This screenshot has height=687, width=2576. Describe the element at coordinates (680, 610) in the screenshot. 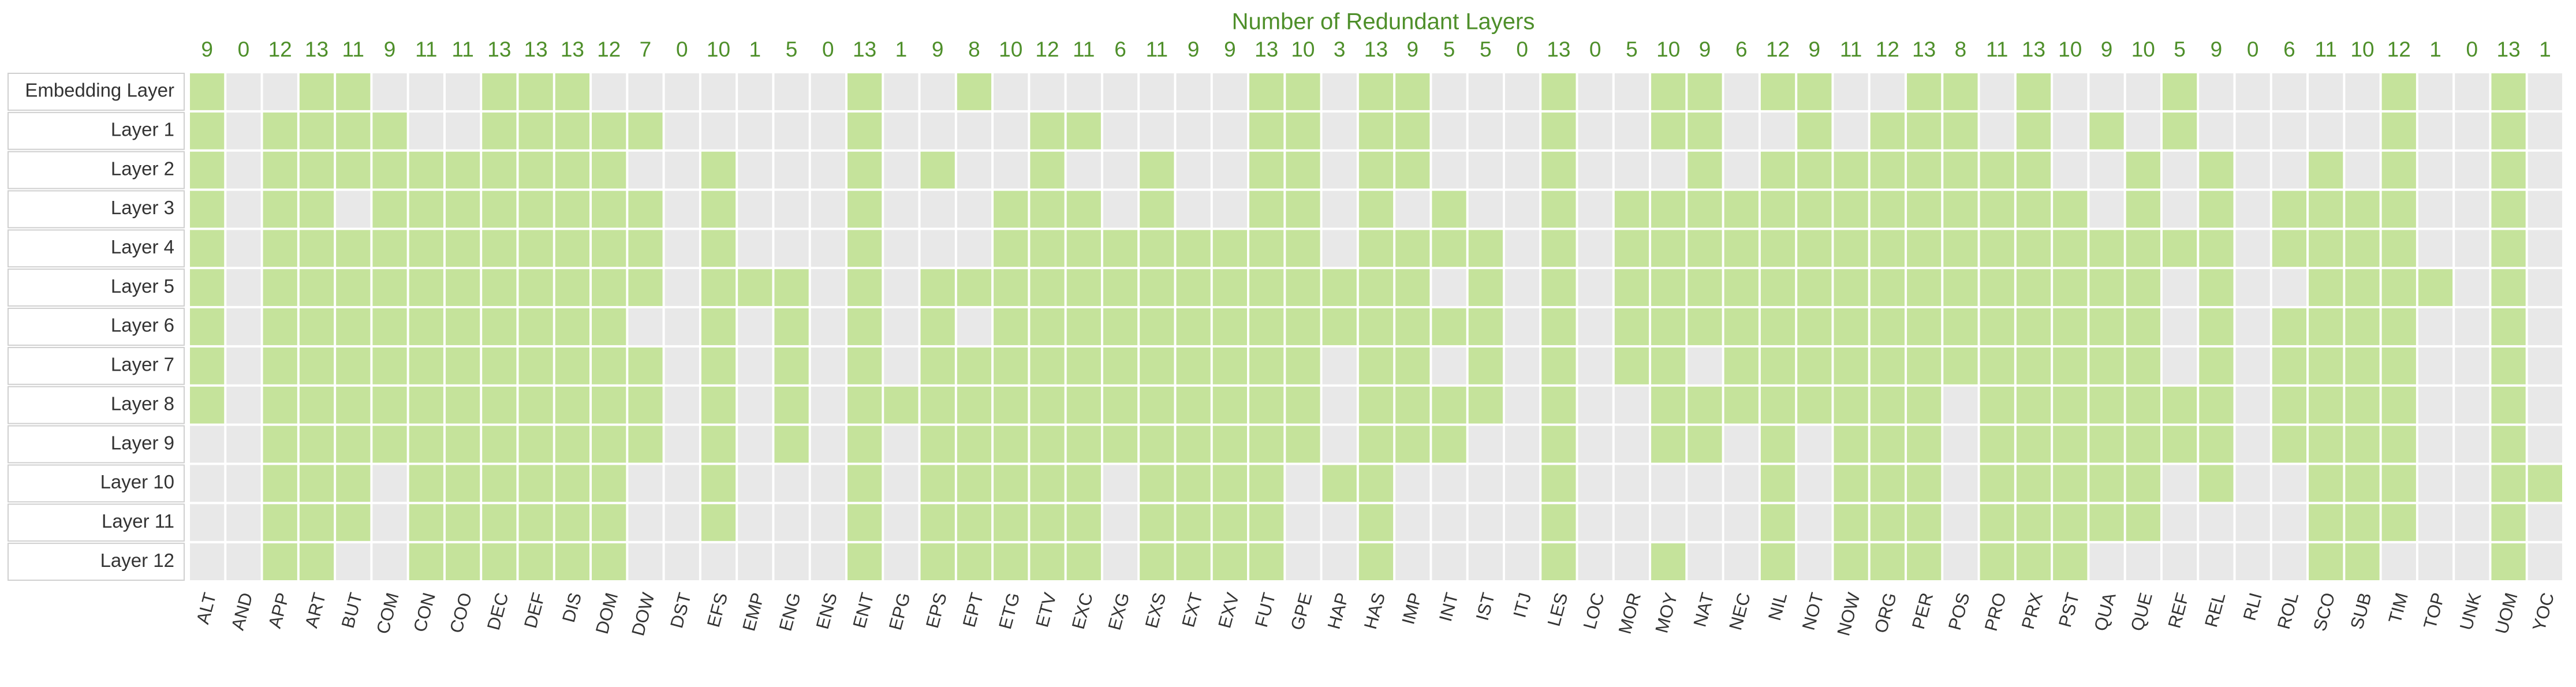

I see `x-tick-label: DST` at that location.